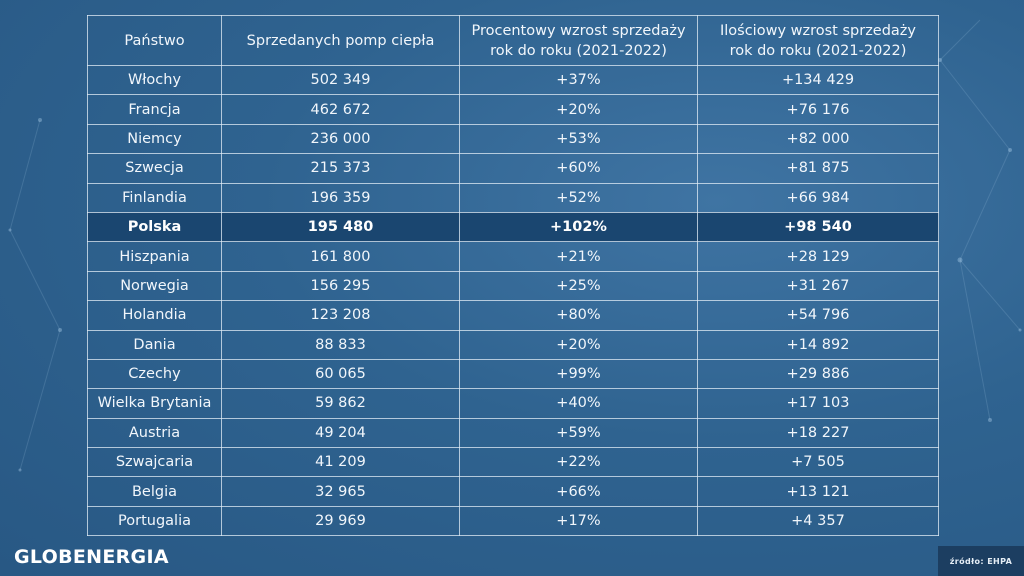 The width and height of the screenshot is (1024, 576). Describe the element at coordinates (578, 403) in the screenshot. I see `cell-percent-growth: +40%` at that location.